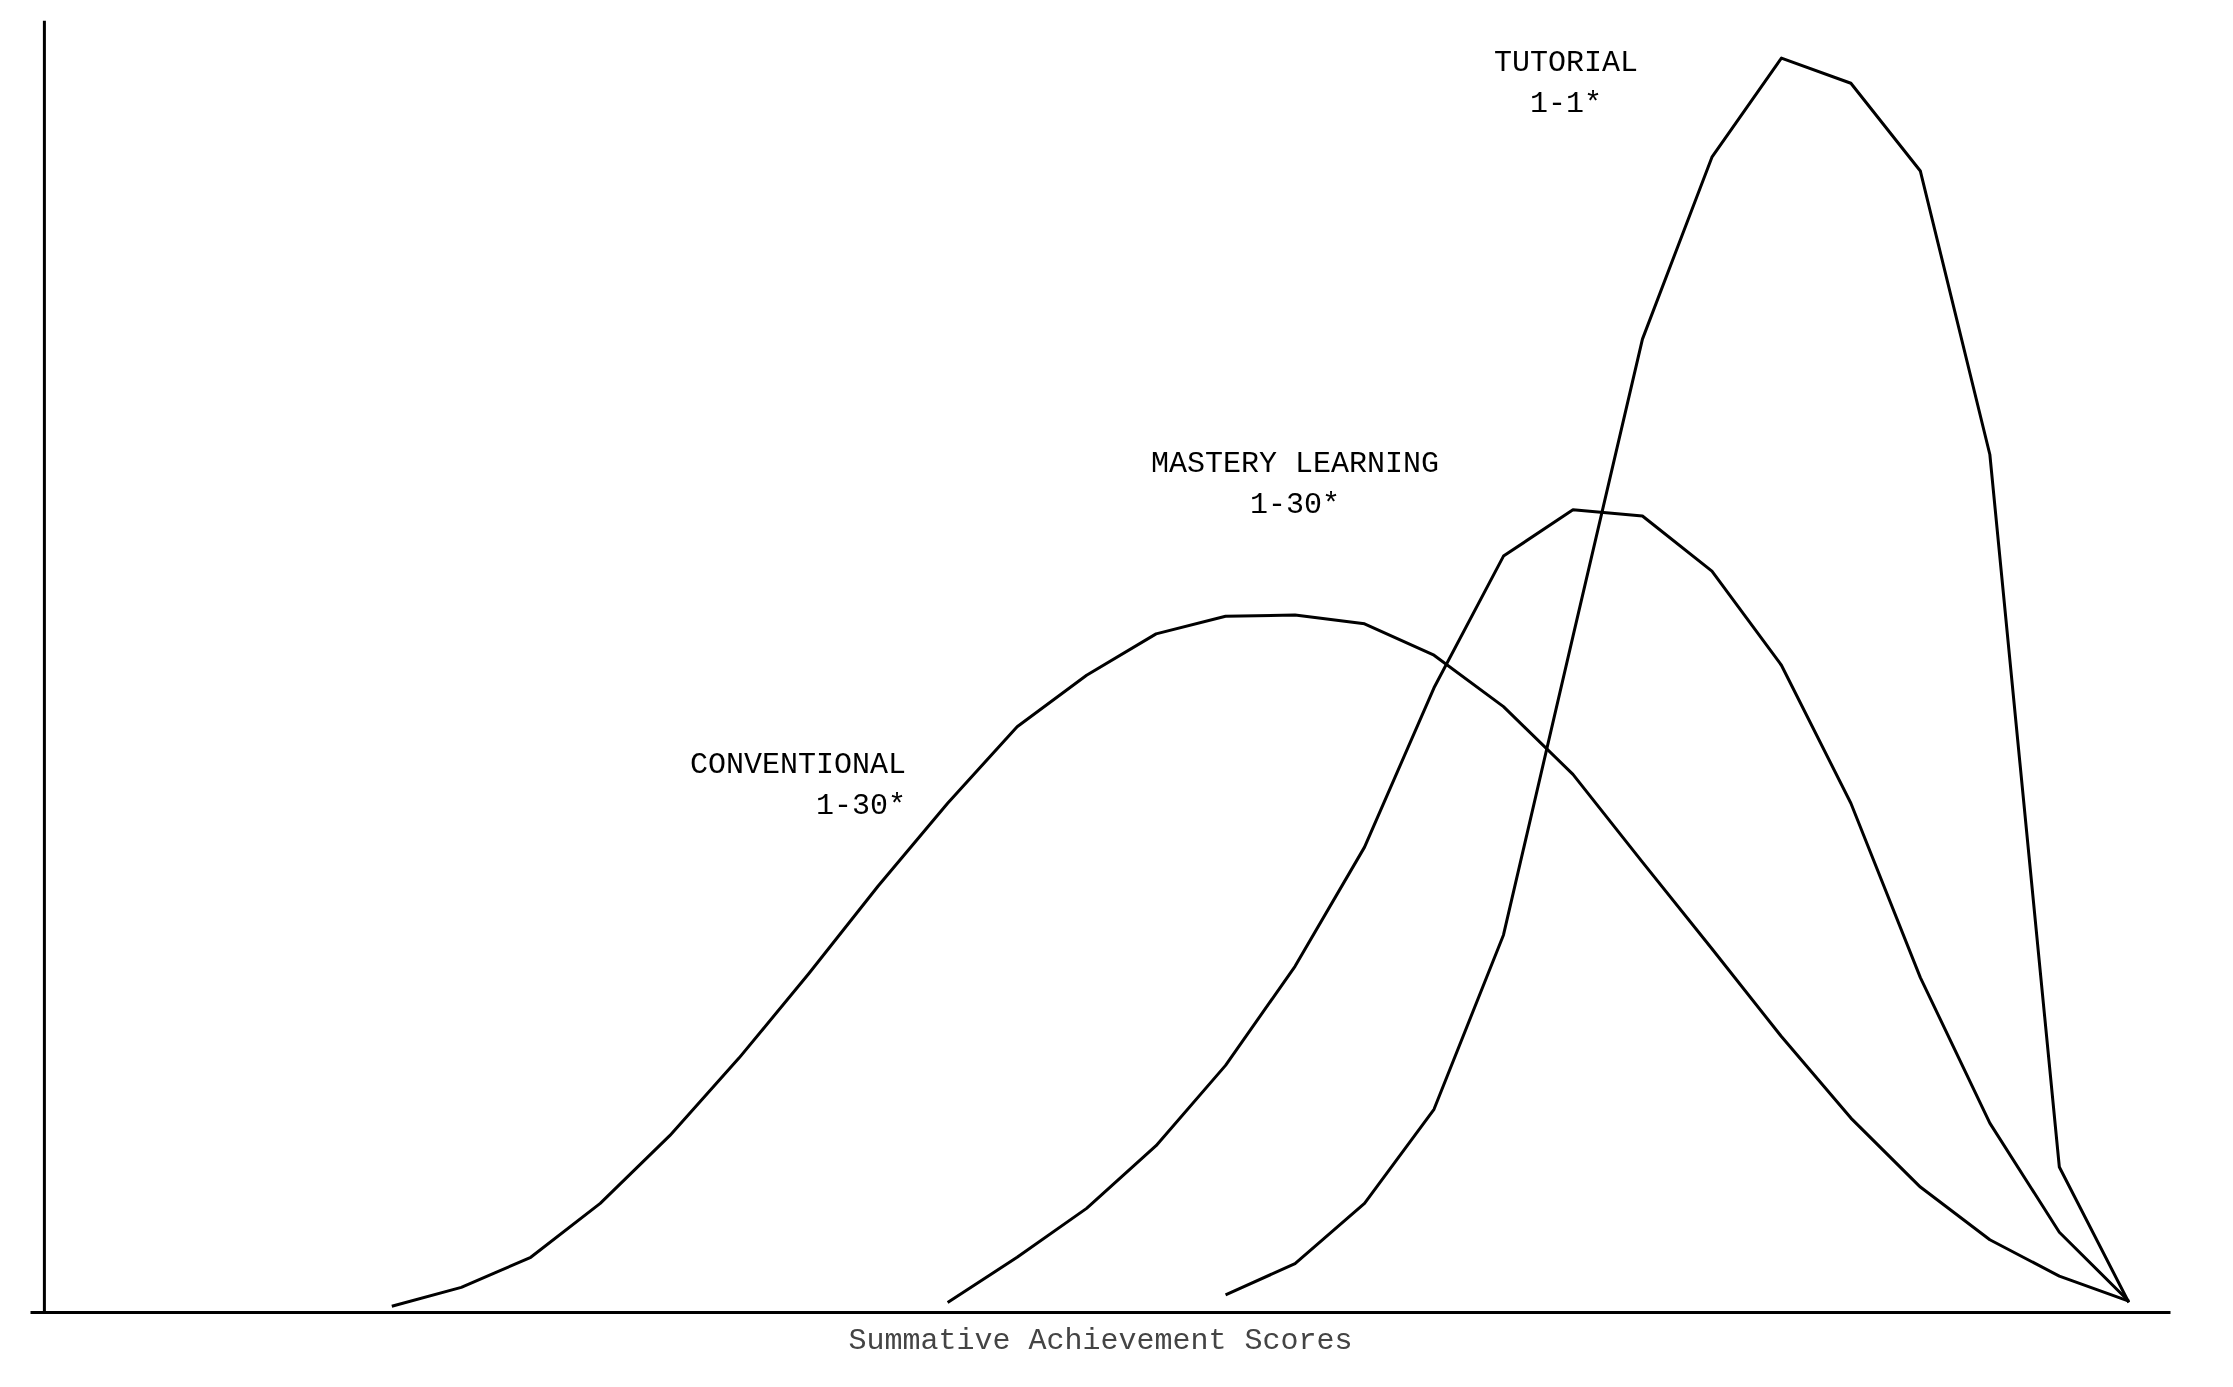 The width and height of the screenshot is (2233, 1387). Describe the element at coordinates (1100, 1340) in the screenshot. I see `x-axis-title: Summative Achievement Scores` at that location.